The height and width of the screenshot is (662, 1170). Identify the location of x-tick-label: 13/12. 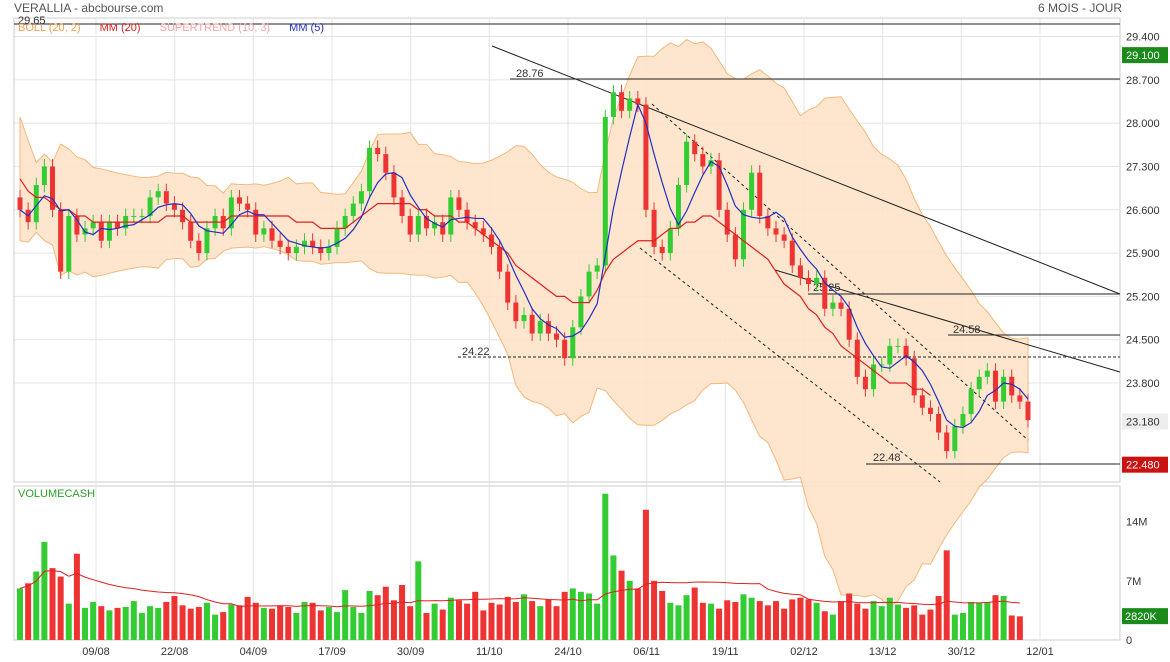
(883, 652).